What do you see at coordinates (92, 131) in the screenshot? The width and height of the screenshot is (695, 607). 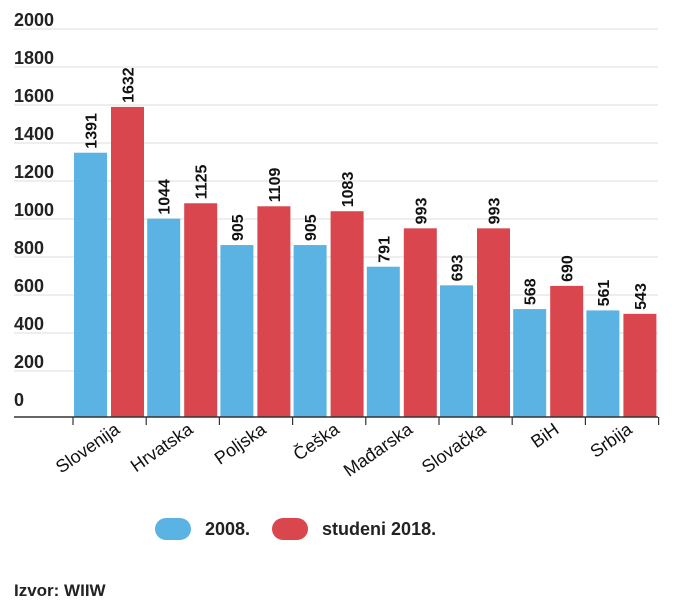 I see `data-label: 1391` at bounding box center [92, 131].